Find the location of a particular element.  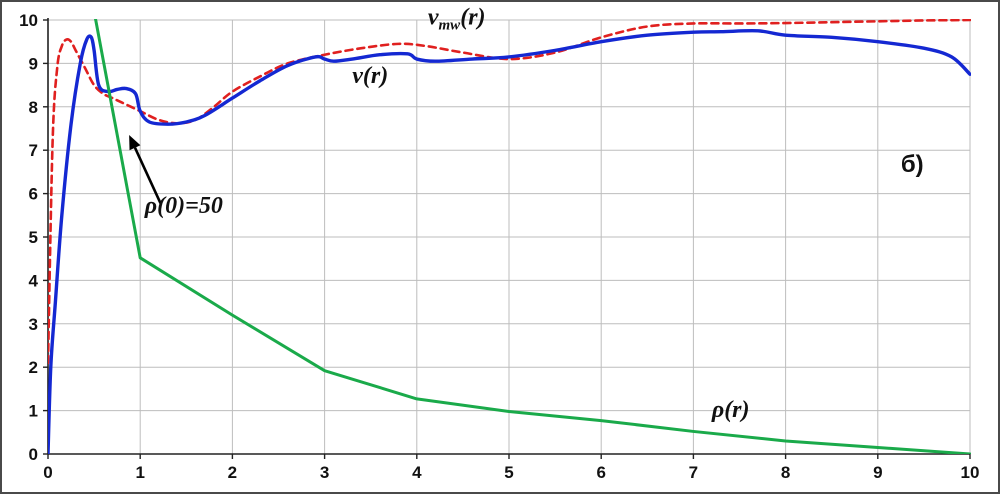

y-tick-label-7: 7 is located at coordinates (33, 150).